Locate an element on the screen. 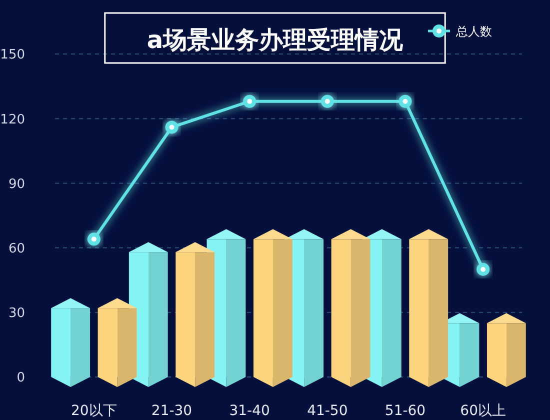 The width and height of the screenshot is (550, 420). x-tick-label: 41-50 is located at coordinates (327, 411).